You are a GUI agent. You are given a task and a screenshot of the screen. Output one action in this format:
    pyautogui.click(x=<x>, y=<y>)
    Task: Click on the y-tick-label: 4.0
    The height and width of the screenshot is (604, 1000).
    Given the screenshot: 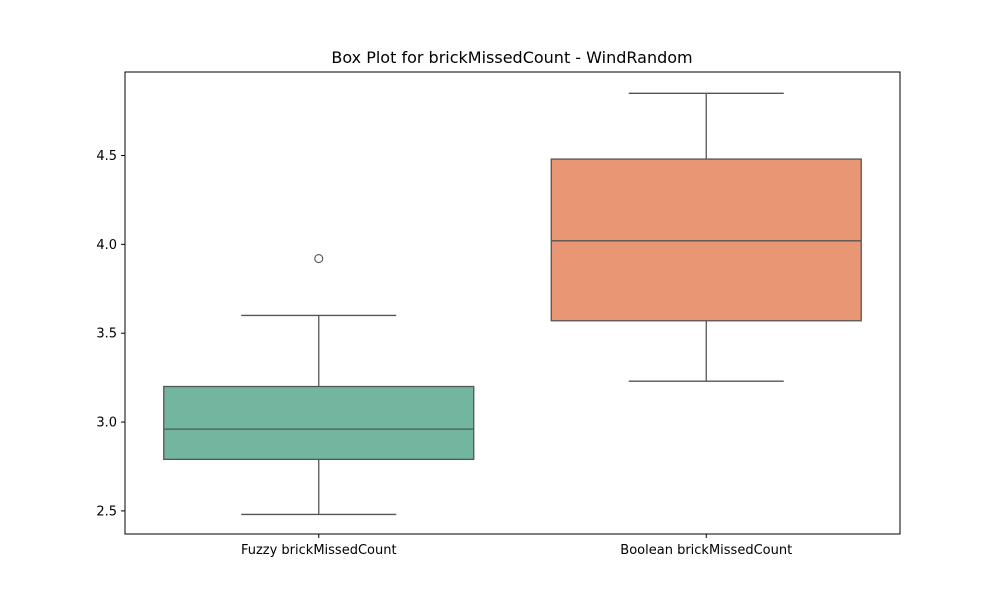 What is the action you would take?
    pyautogui.click(x=106, y=245)
    